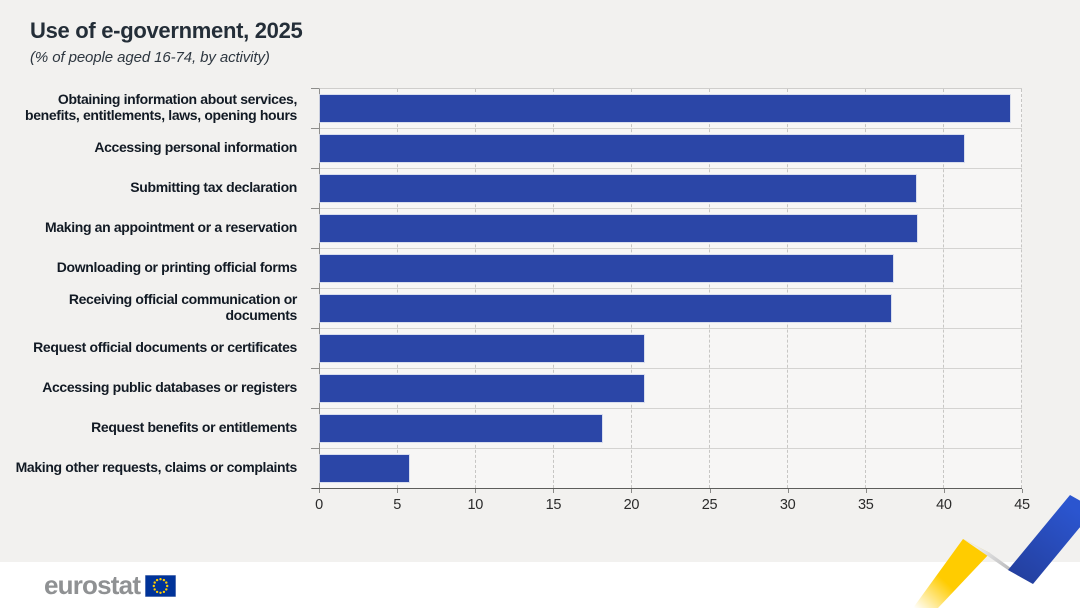 The width and height of the screenshot is (1080, 608). I want to click on ribbon-yellow-band, so click(951, 573).